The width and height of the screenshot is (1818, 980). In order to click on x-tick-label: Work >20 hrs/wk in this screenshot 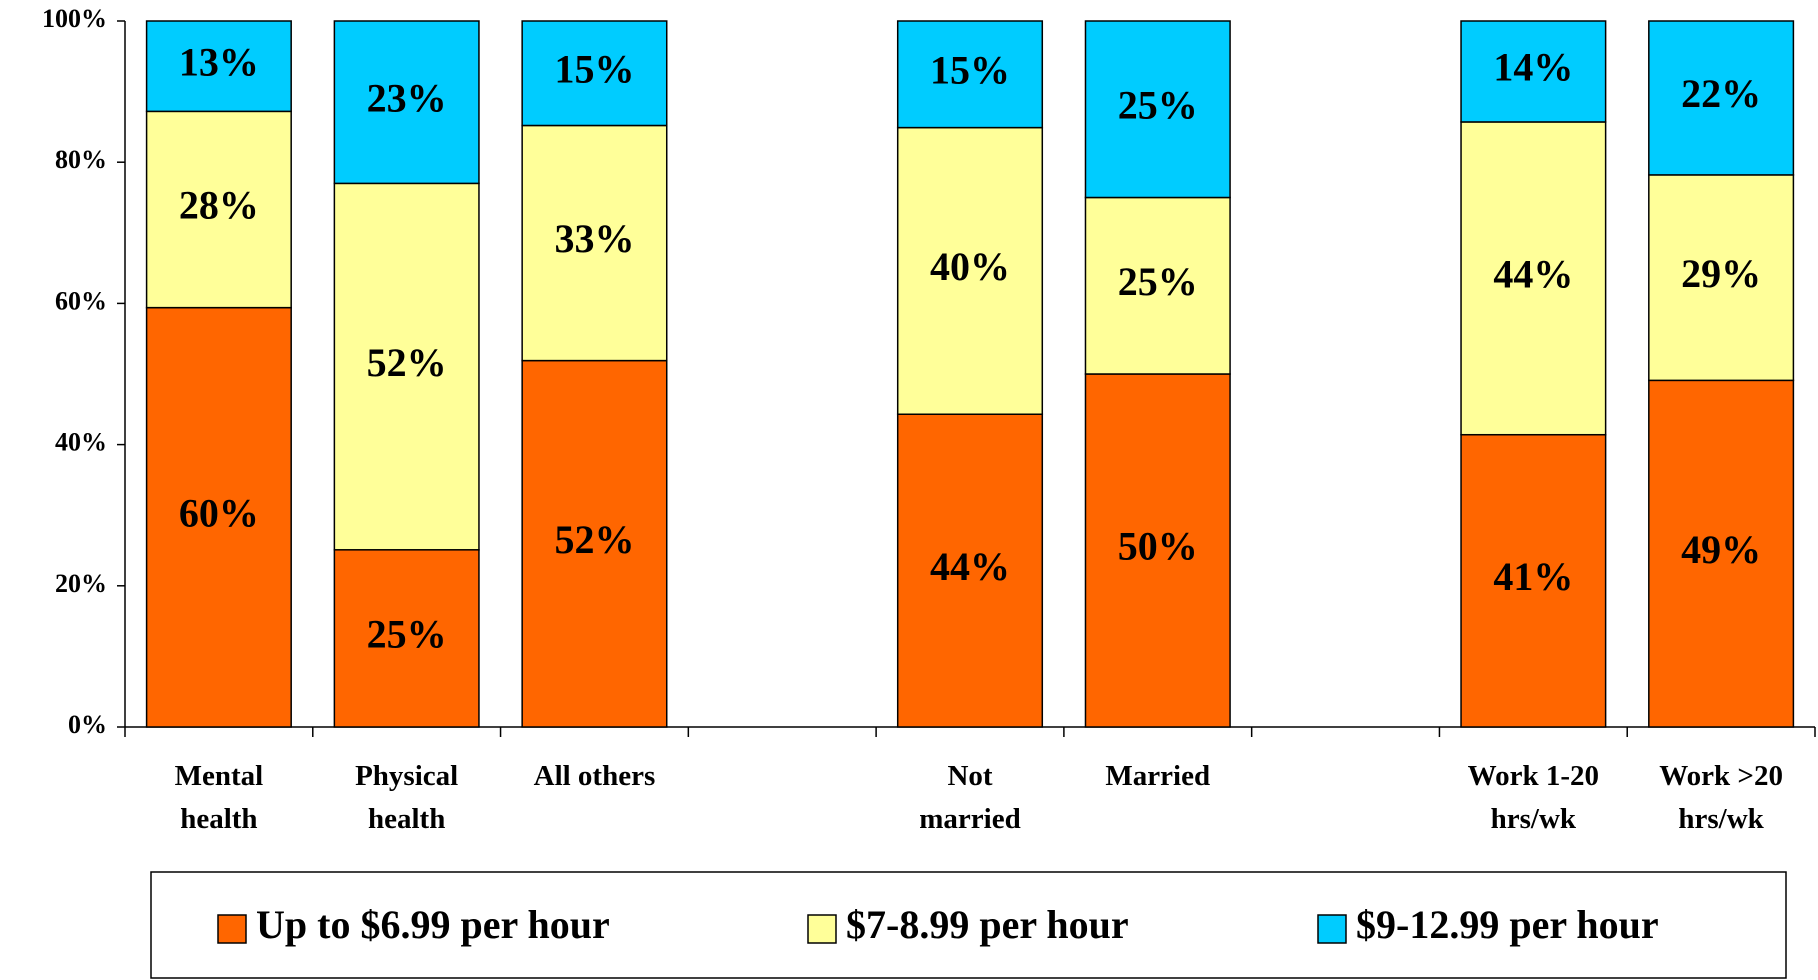, I will do `click(1721, 797)`.